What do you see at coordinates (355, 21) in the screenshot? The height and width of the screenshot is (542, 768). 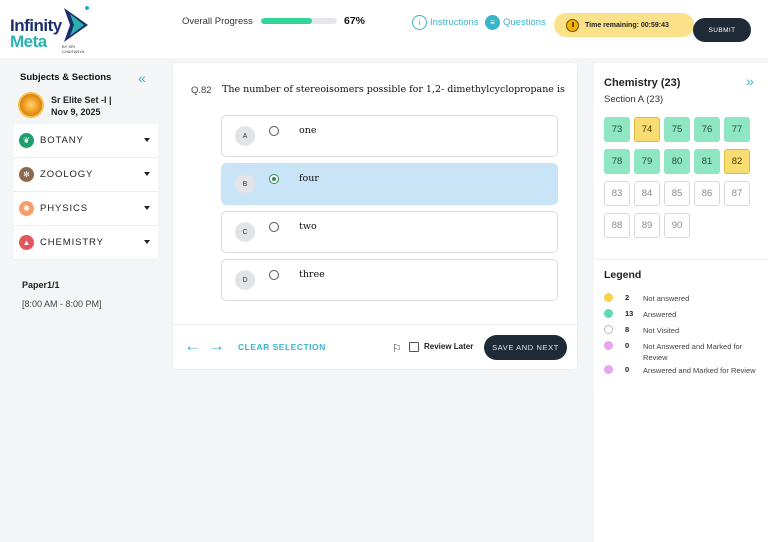 I see `overall-progress-percent: 67%` at bounding box center [355, 21].